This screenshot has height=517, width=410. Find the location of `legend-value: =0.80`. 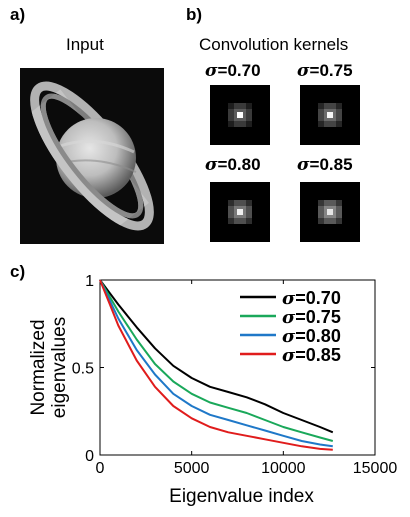

legend-value: =0.80 is located at coordinates (318, 336).